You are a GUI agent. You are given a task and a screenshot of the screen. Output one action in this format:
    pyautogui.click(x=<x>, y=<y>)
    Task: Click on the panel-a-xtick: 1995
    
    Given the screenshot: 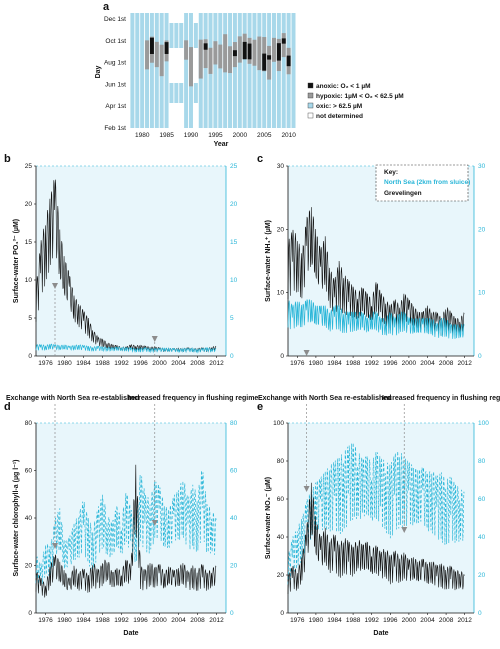 What is the action you would take?
    pyautogui.click(x=215, y=135)
    